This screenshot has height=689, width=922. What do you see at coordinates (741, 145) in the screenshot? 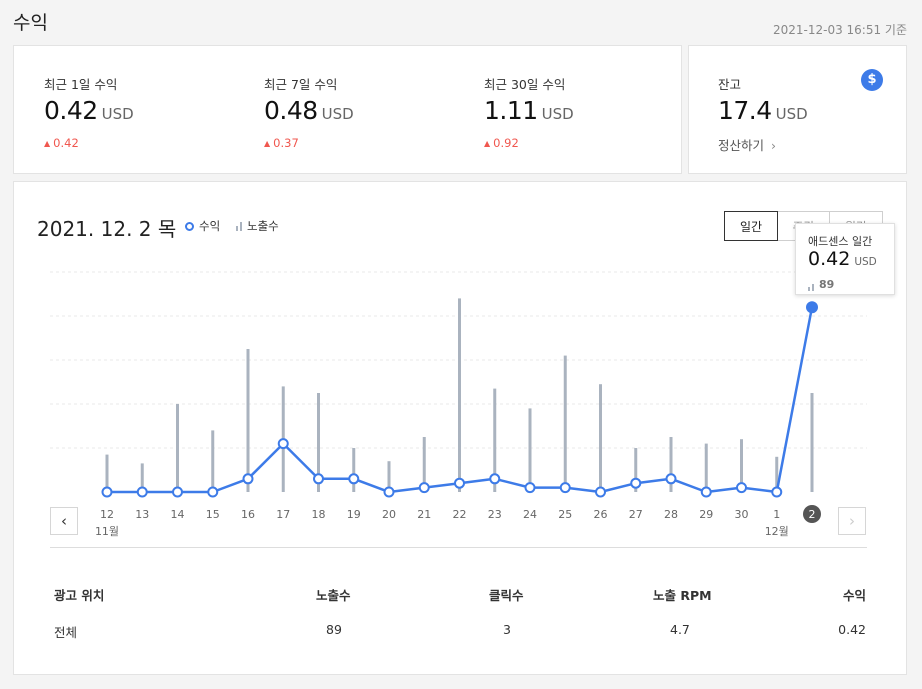
I see `settle-label: 정산하기` at bounding box center [741, 145].